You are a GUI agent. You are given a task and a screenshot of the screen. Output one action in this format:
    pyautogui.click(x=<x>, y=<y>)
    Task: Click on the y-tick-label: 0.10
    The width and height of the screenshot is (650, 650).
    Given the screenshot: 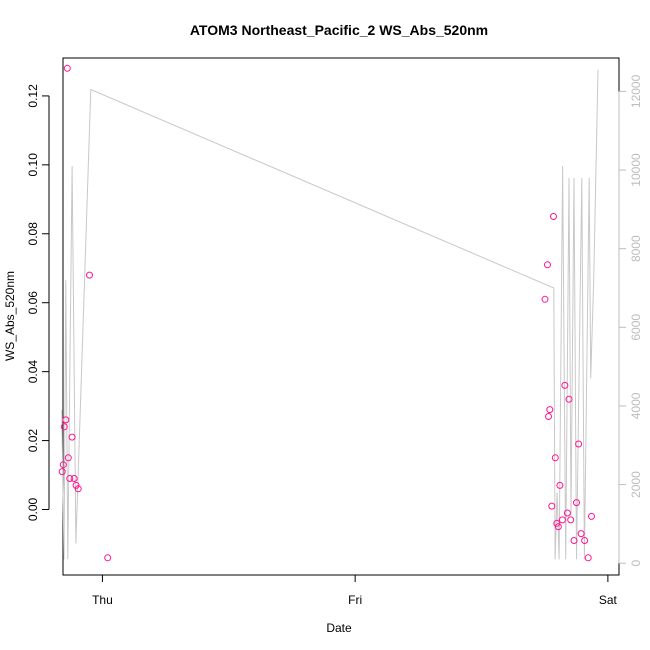 What is the action you would take?
    pyautogui.click(x=33, y=165)
    